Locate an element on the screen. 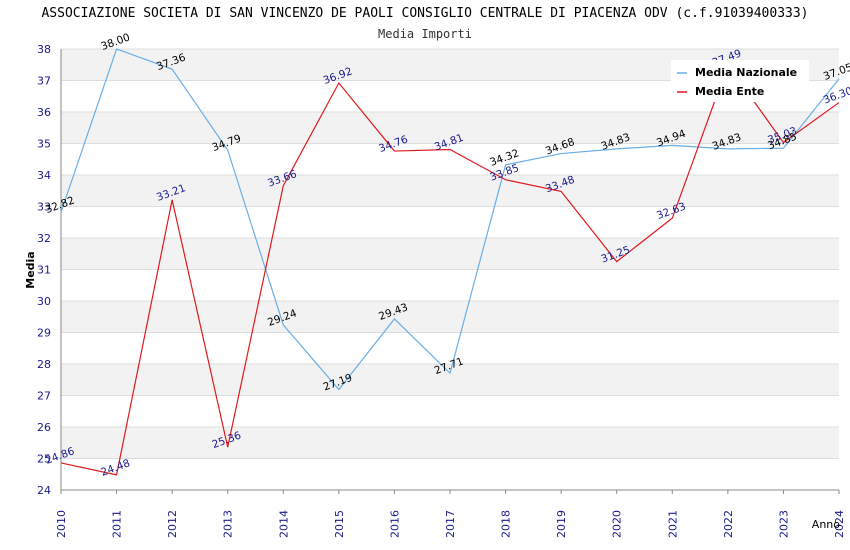 The height and width of the screenshot is (550, 850). y-tick-label: 28 is located at coordinates (44, 364).